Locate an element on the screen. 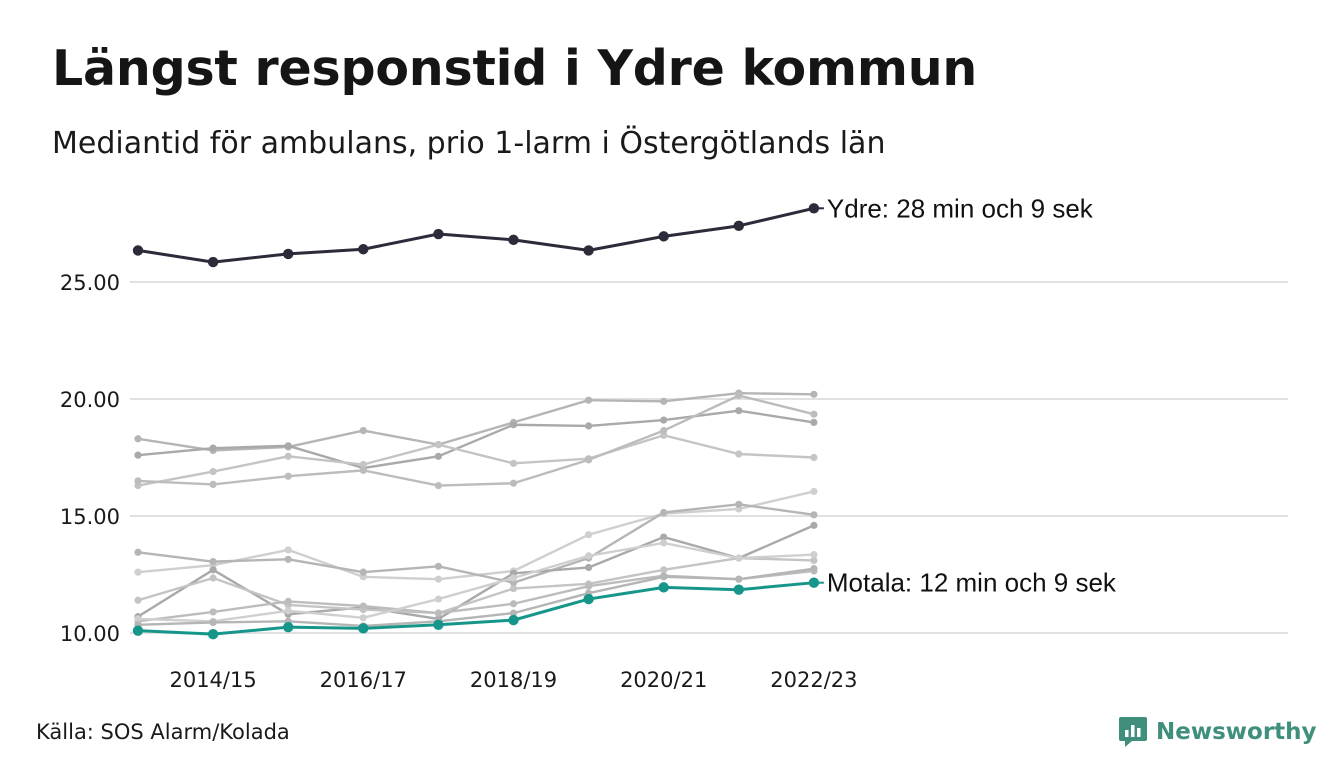 The width and height of the screenshot is (1340, 780). newsworthy-logo-icon is located at coordinates (1133, 732).